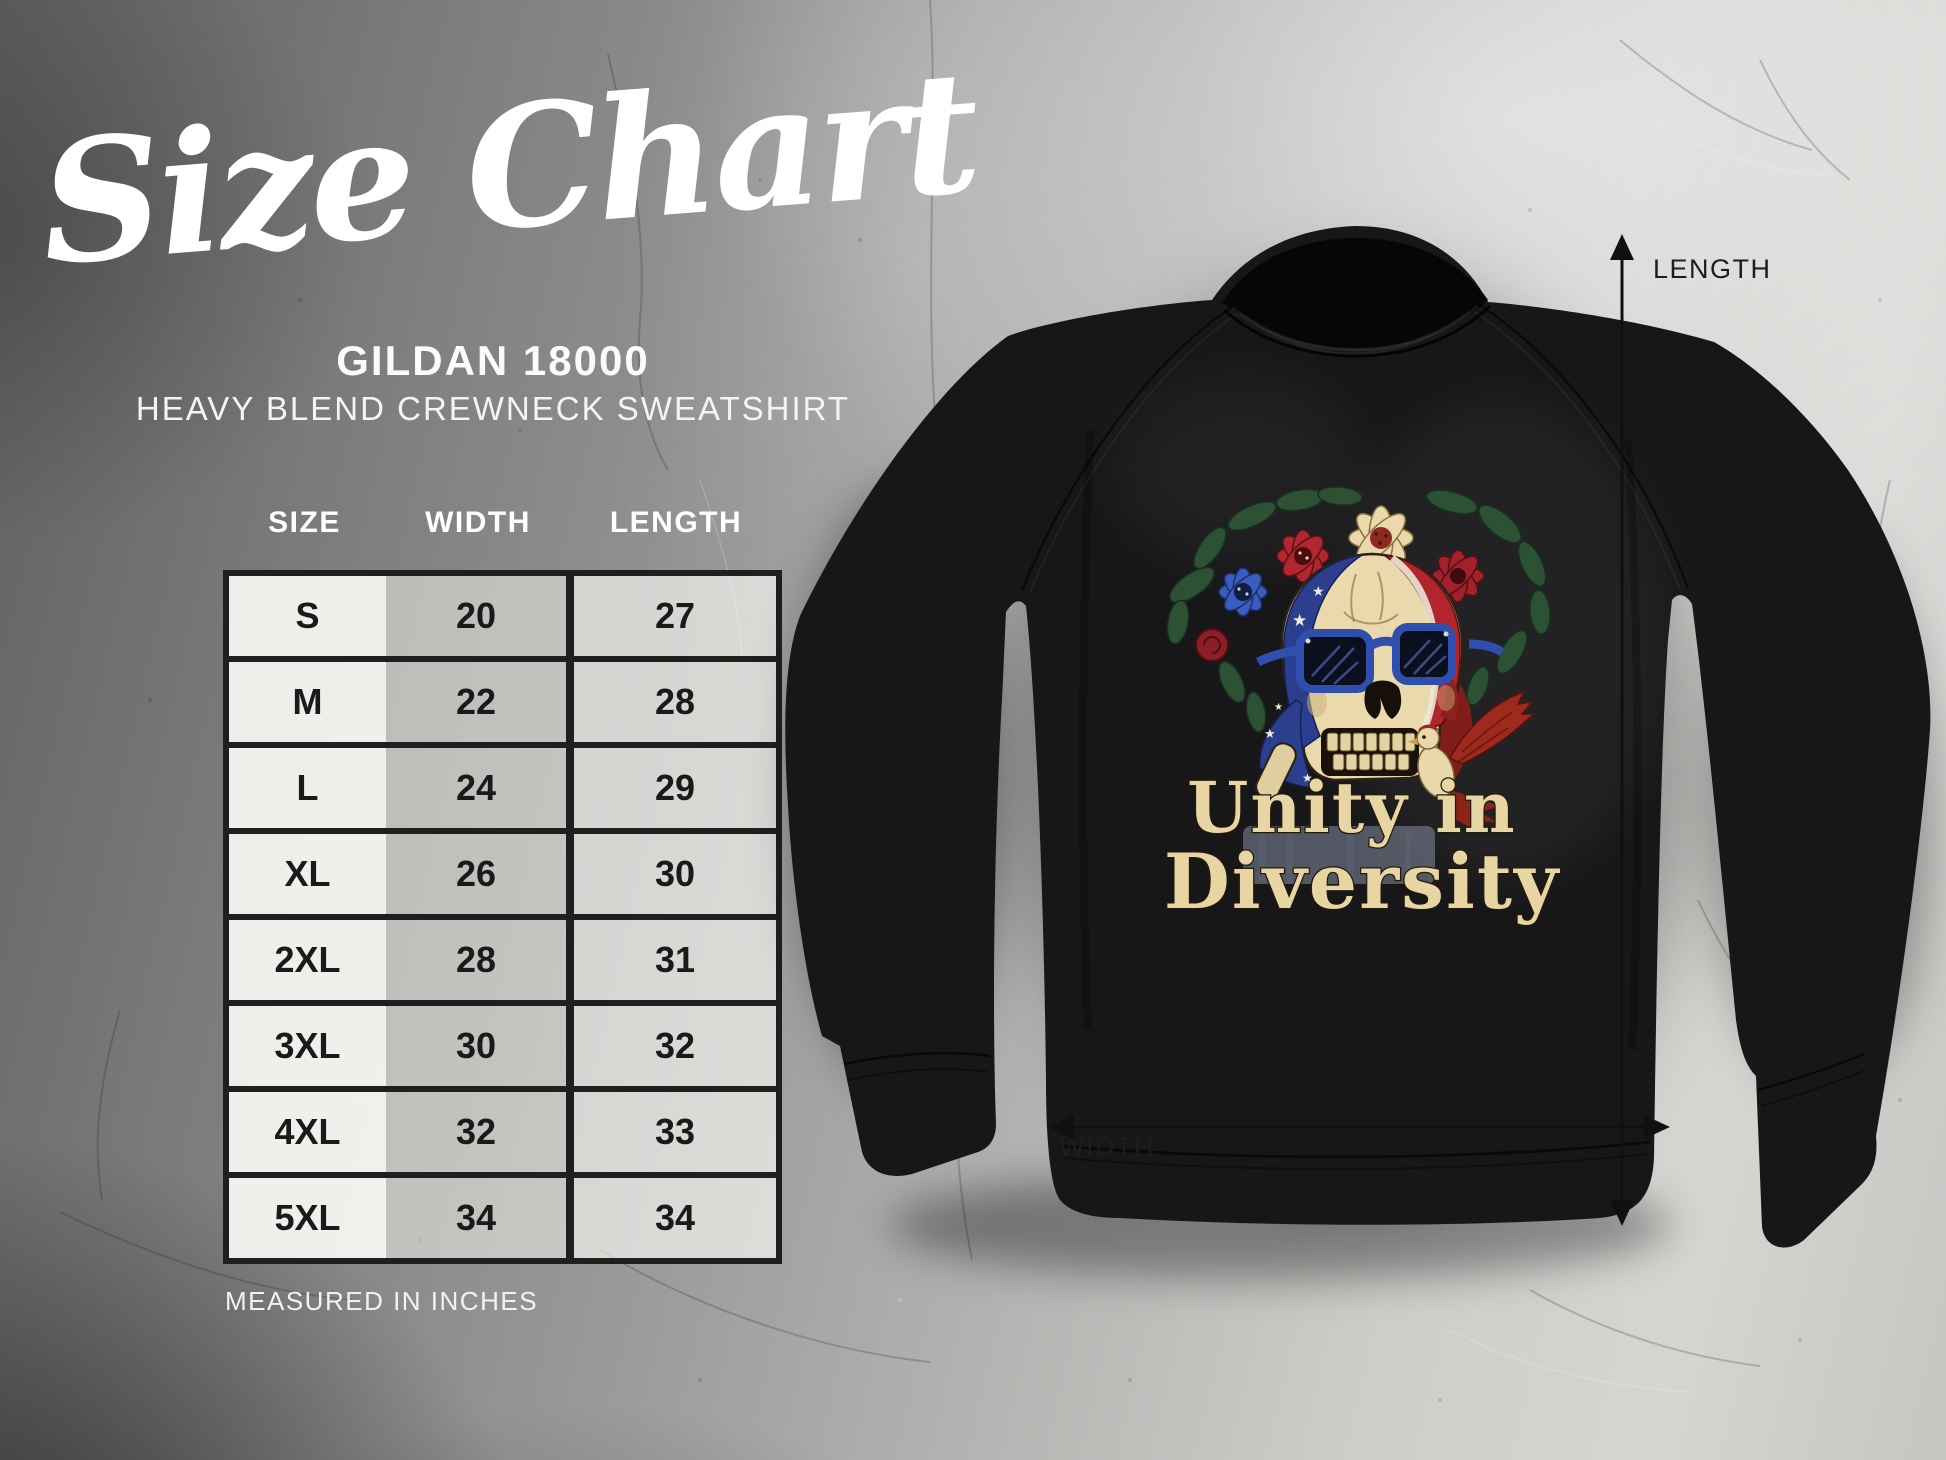 The width and height of the screenshot is (1946, 1460). What do you see at coordinates (1351, 807) in the screenshot?
I see `design-text-line1: Unity in` at bounding box center [1351, 807].